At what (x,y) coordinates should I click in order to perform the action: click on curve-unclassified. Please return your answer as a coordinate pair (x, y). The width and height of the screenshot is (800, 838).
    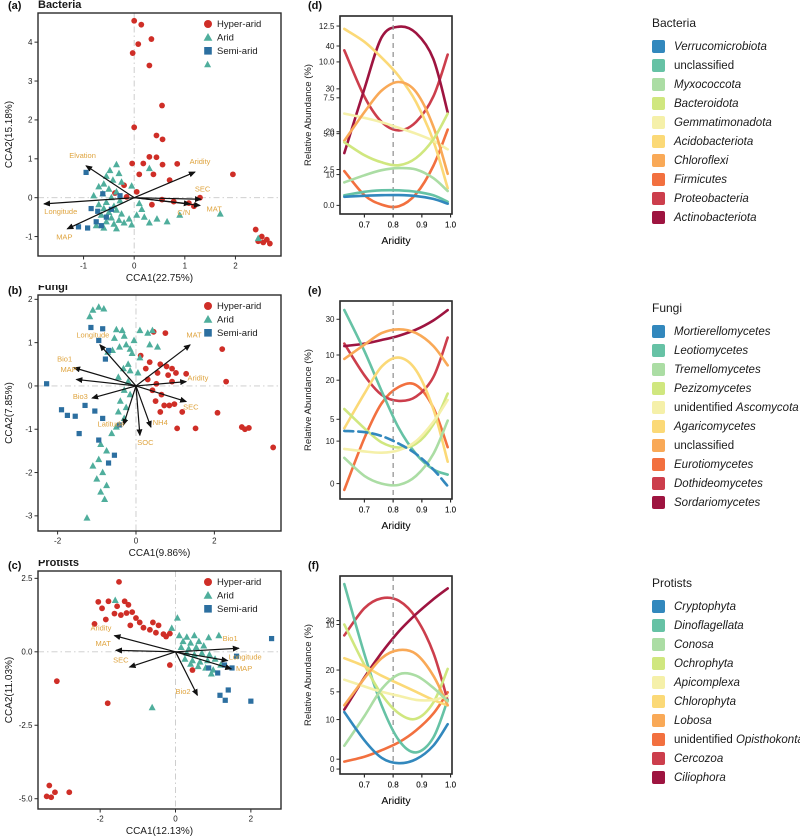
    Looking at the image, I should click on (396, 196).